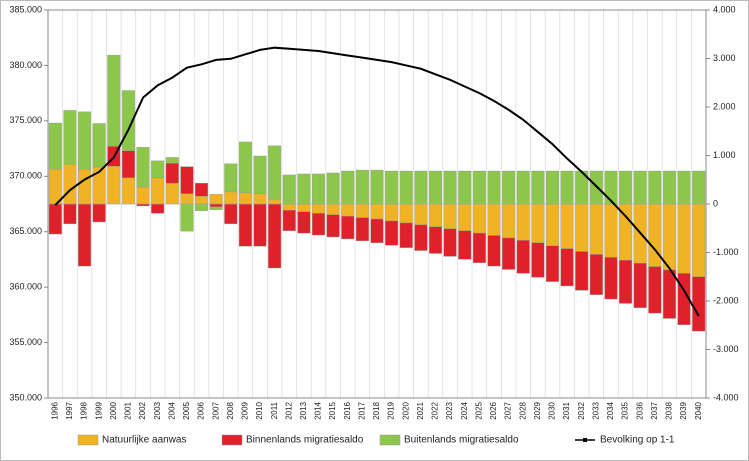 This screenshot has width=749, height=461. What do you see at coordinates (537, 410) in the screenshot?
I see `x-tick-label: 2029` at bounding box center [537, 410].